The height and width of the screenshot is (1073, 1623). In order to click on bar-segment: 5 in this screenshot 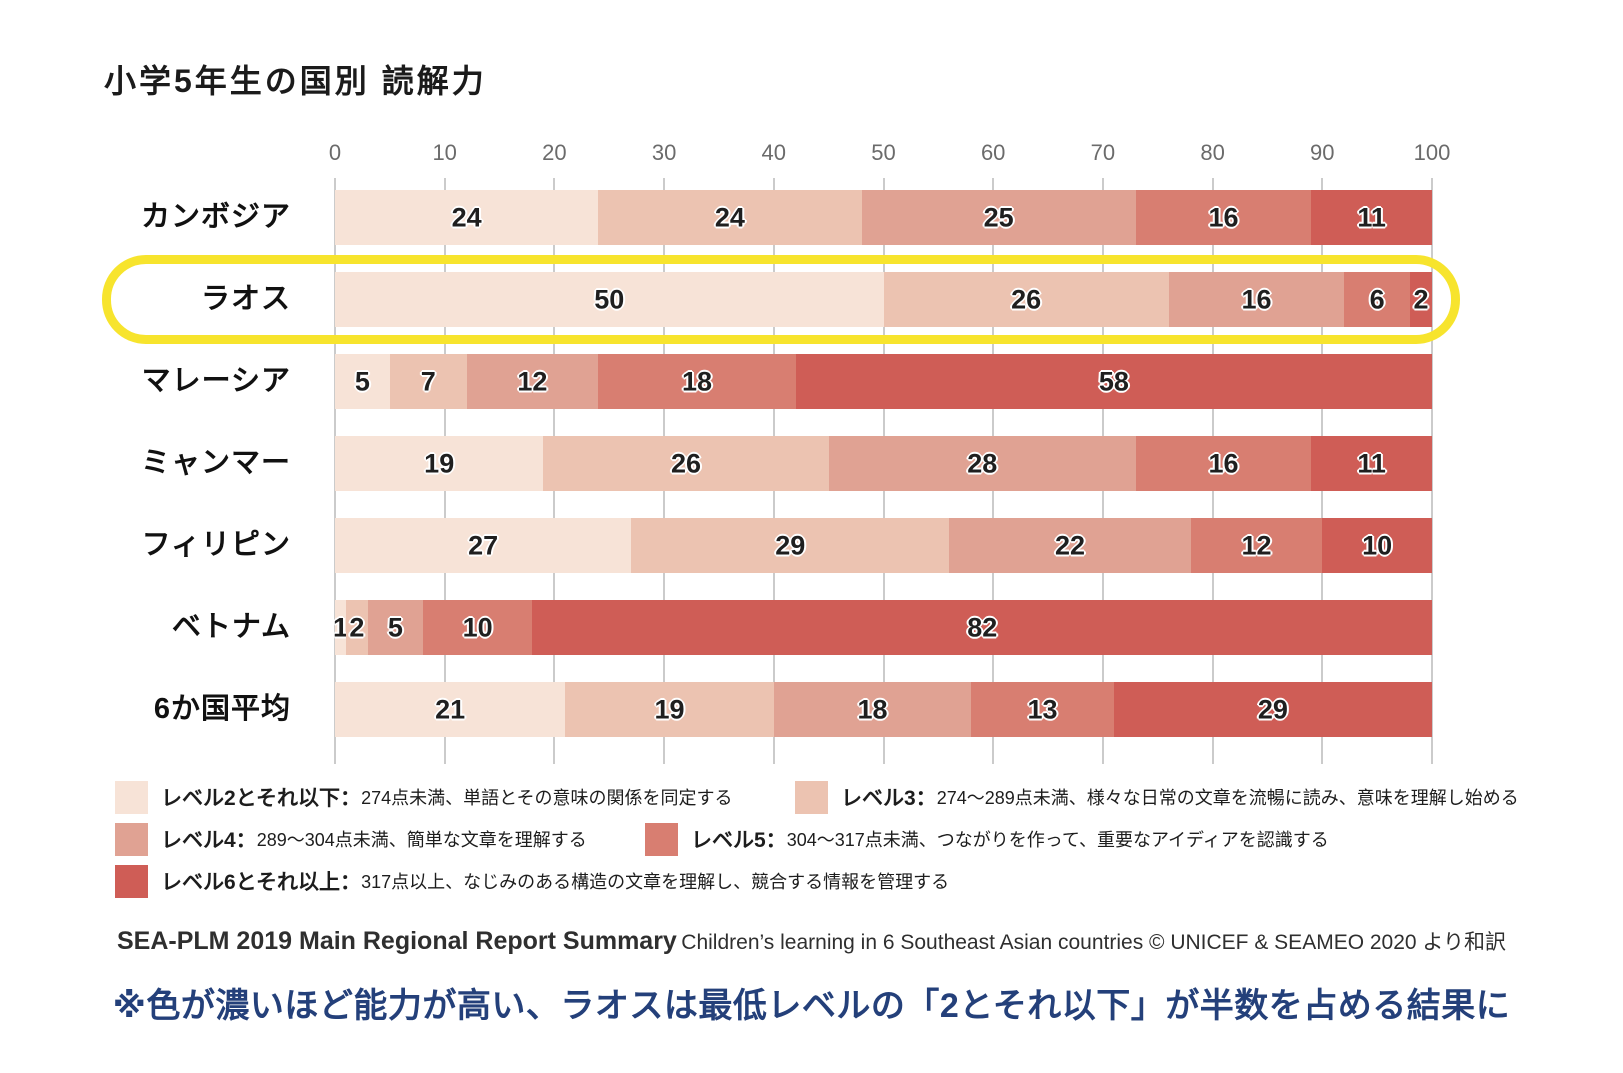, I will do `click(395, 627)`.